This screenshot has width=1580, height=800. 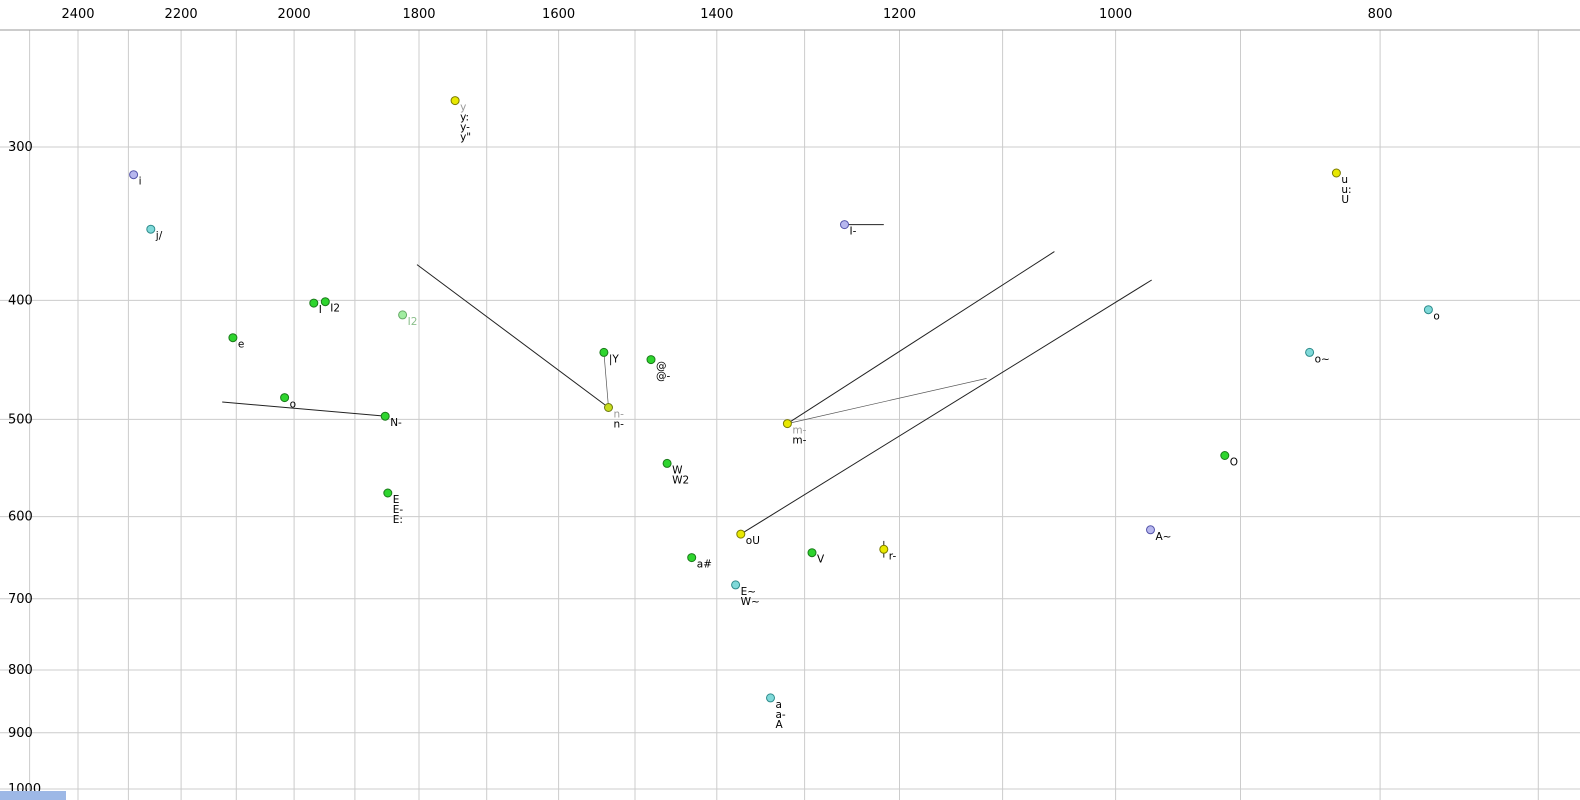 What do you see at coordinates (704, 565) in the screenshot?
I see `point-label: a#` at bounding box center [704, 565].